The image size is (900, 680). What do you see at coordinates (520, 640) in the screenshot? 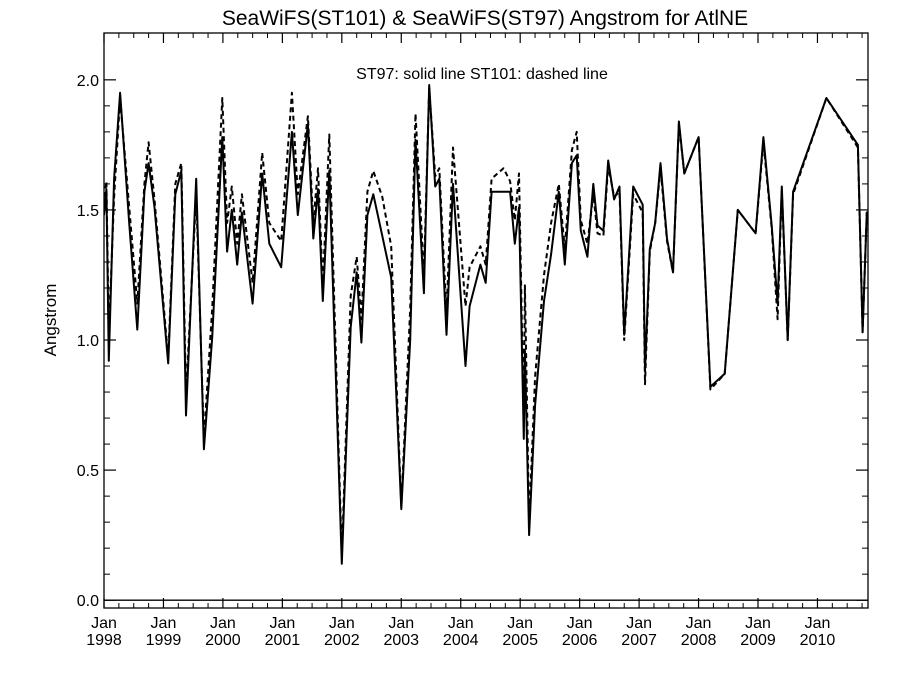
I see `x-tick-label-year: 2005` at bounding box center [520, 640].